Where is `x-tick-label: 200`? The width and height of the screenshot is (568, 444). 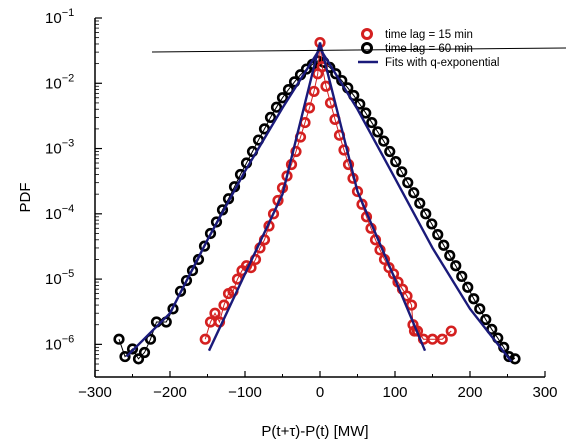 x-tick-label: 200 is located at coordinates (469, 392).